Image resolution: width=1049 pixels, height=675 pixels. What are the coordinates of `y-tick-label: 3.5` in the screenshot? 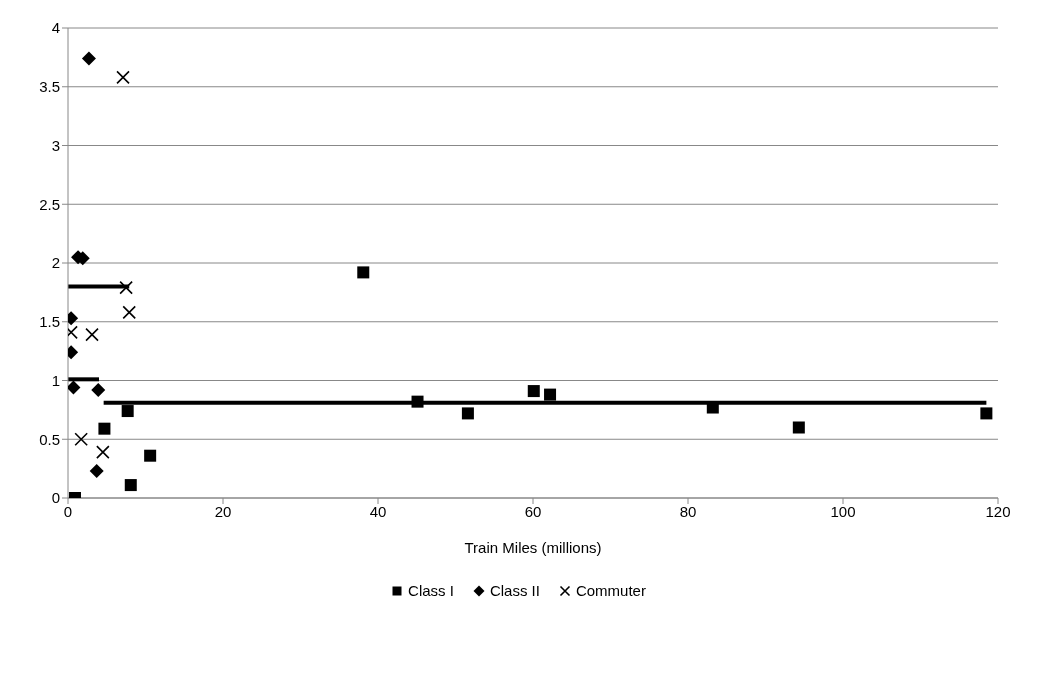 It's located at (49, 87).